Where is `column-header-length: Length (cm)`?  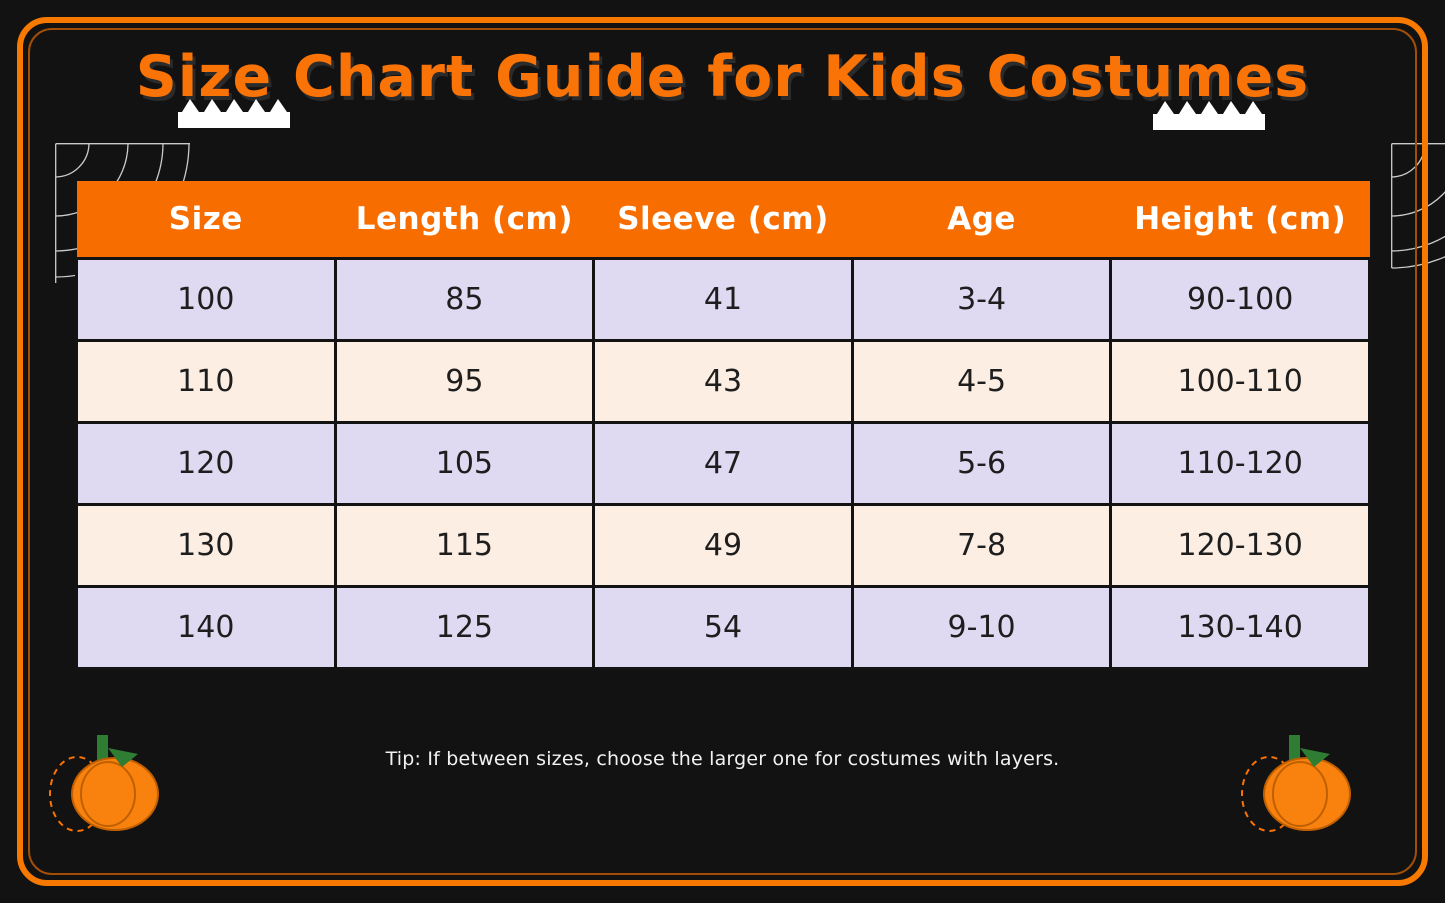
column-header-length: Length (cm) is located at coordinates (464, 220).